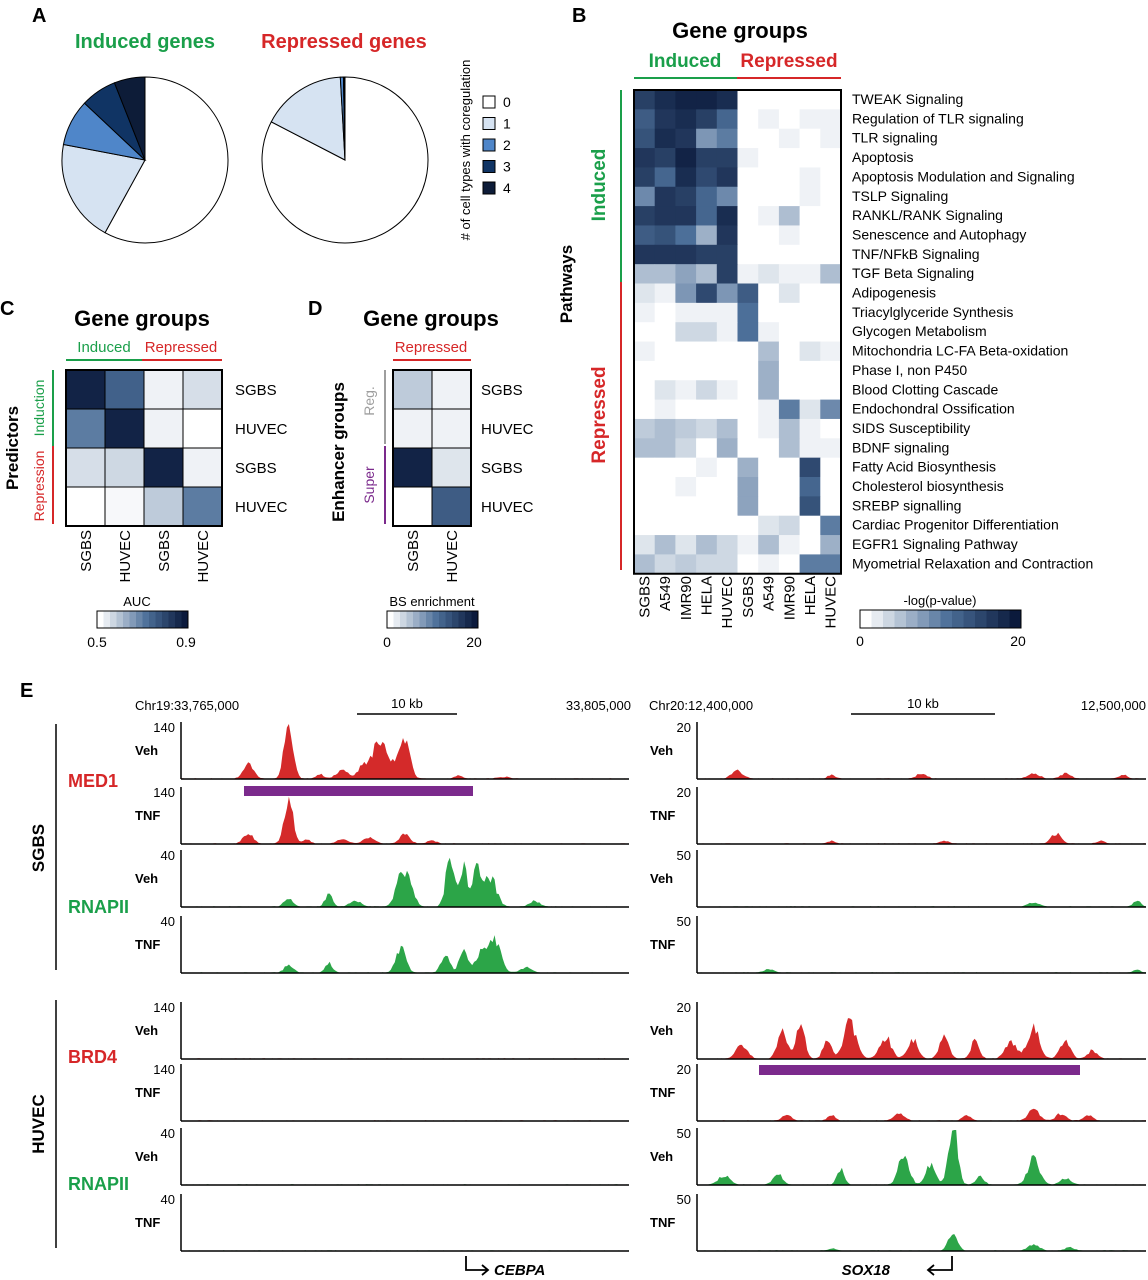 The width and height of the screenshot is (1148, 1280). Describe the element at coordinates (97, 642) in the screenshot. I see `colorbar-c-min: 0.5` at that location.